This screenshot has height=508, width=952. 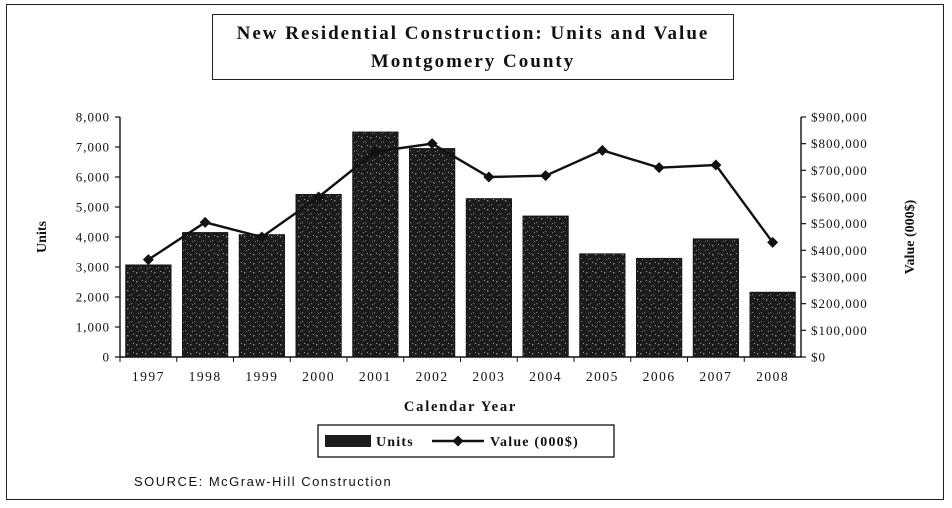 I want to click on x-tick-label: 2006, so click(x=659, y=376).